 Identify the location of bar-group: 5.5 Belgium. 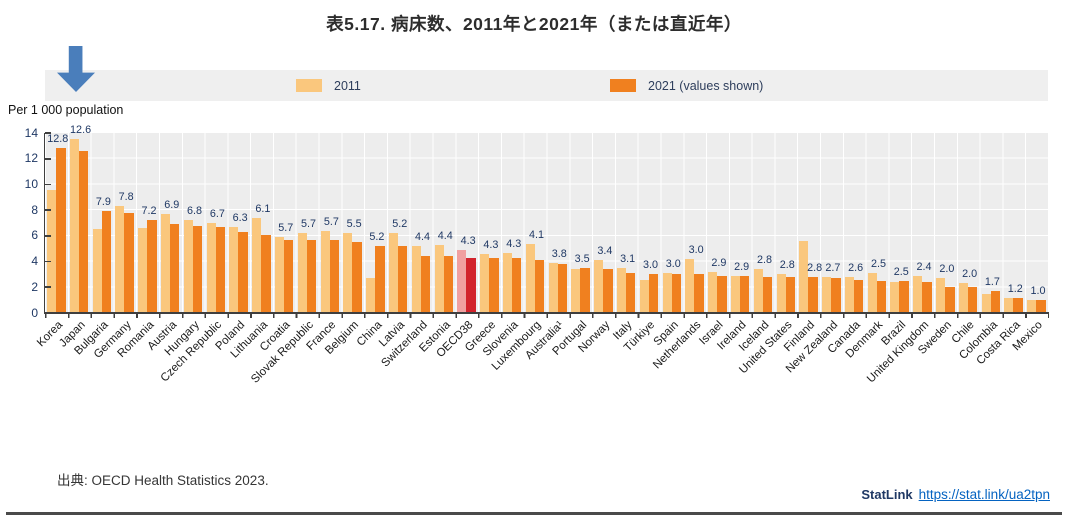
(343, 245).